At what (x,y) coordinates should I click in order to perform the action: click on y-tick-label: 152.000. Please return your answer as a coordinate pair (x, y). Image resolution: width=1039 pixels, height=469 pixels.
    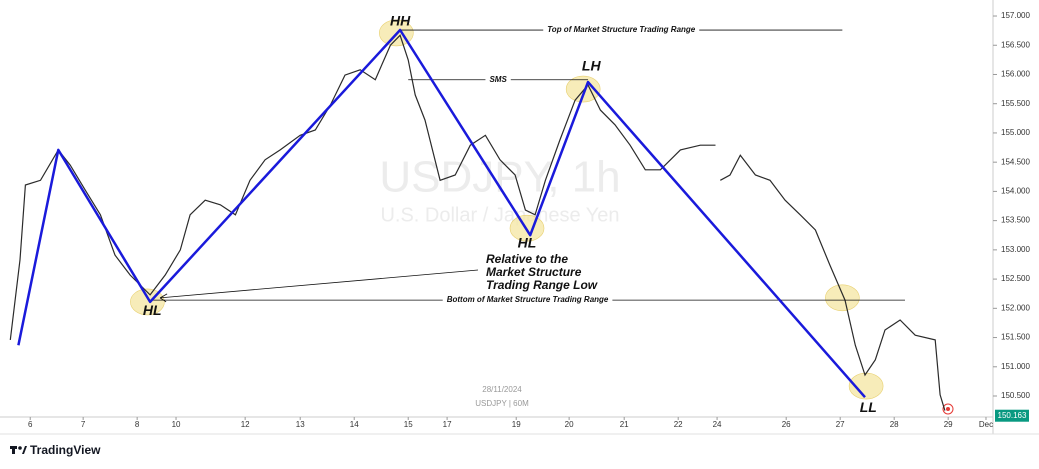
    Looking at the image, I should click on (1015, 307).